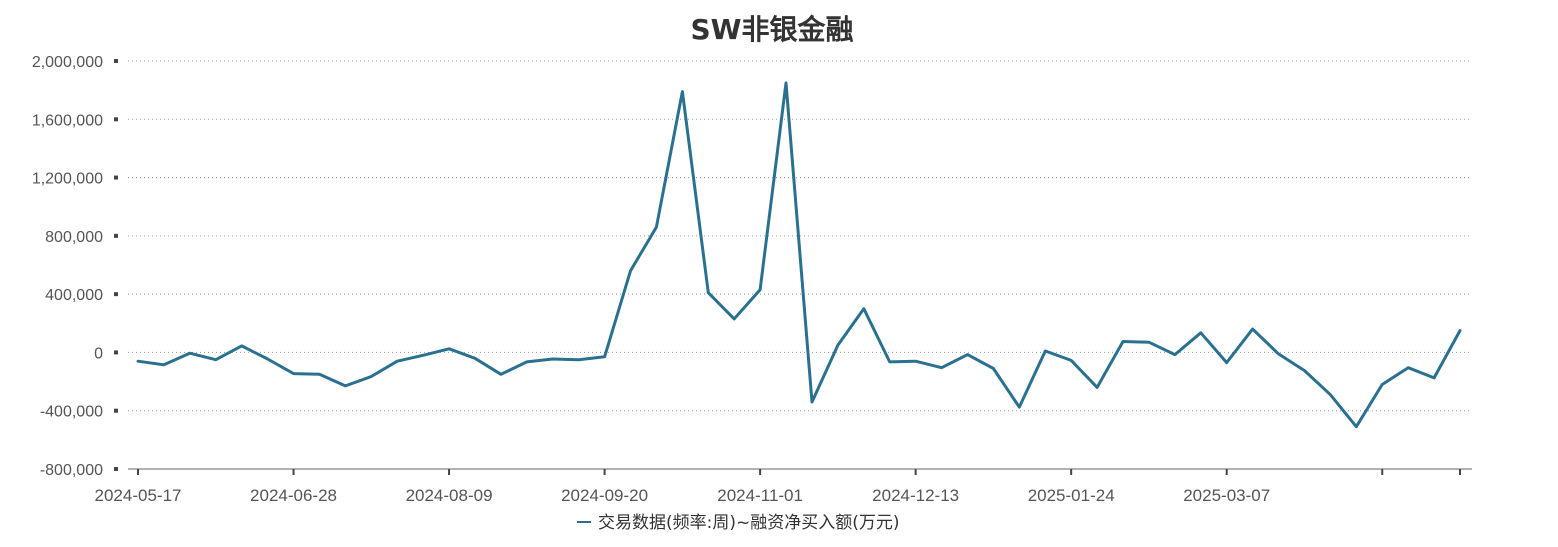 The height and width of the screenshot is (547, 1558). What do you see at coordinates (604, 495) in the screenshot?
I see `x-tick-label: 2024-09-20` at bounding box center [604, 495].